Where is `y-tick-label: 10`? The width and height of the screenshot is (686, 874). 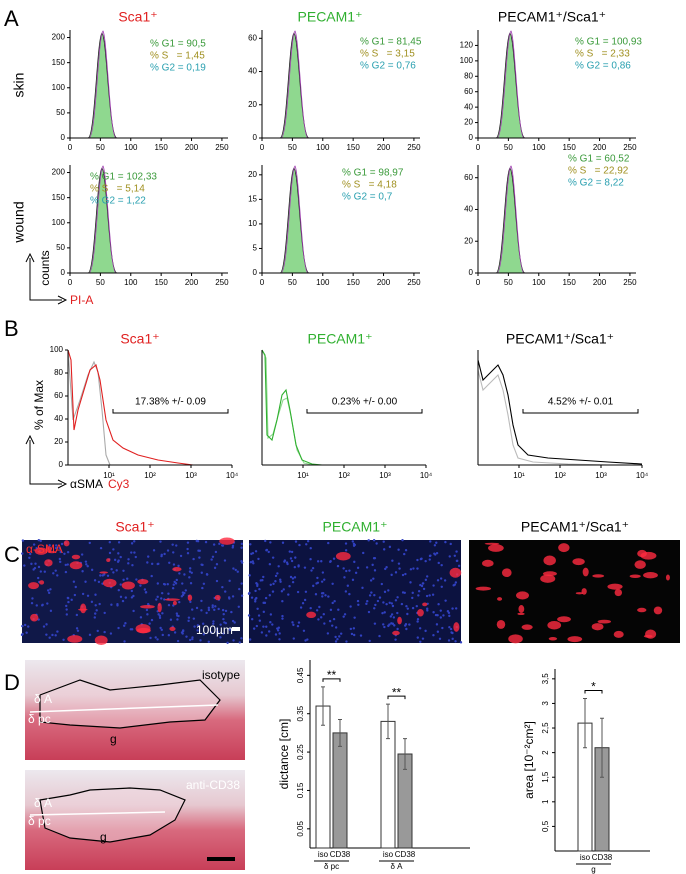 y-tick-label: 10 is located at coordinates (252, 223).